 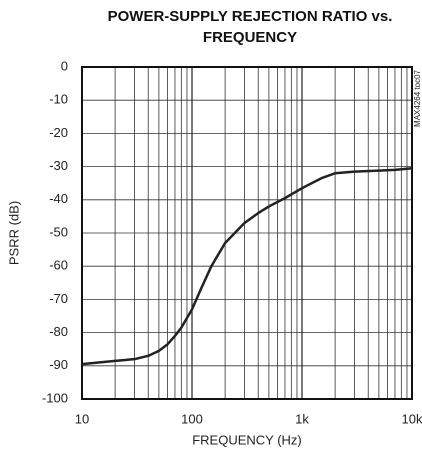 What do you see at coordinates (302, 418) in the screenshot?
I see `x-tick-label: 1k` at bounding box center [302, 418].